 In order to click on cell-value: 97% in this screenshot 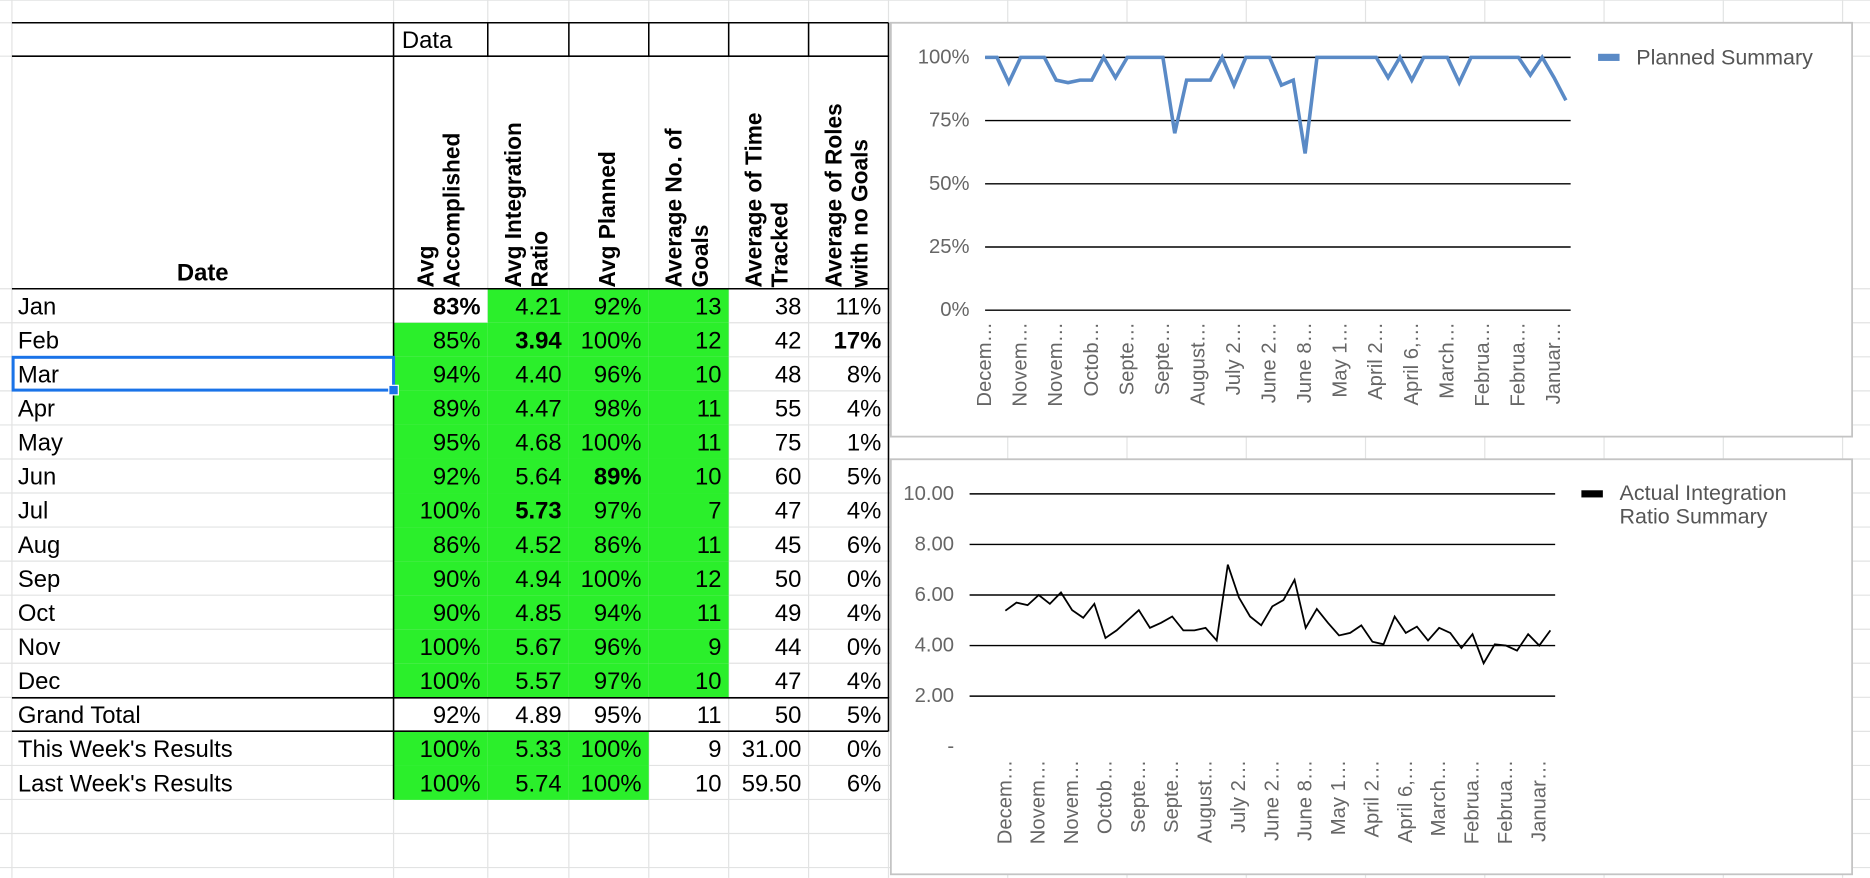, I will do `click(618, 681)`.